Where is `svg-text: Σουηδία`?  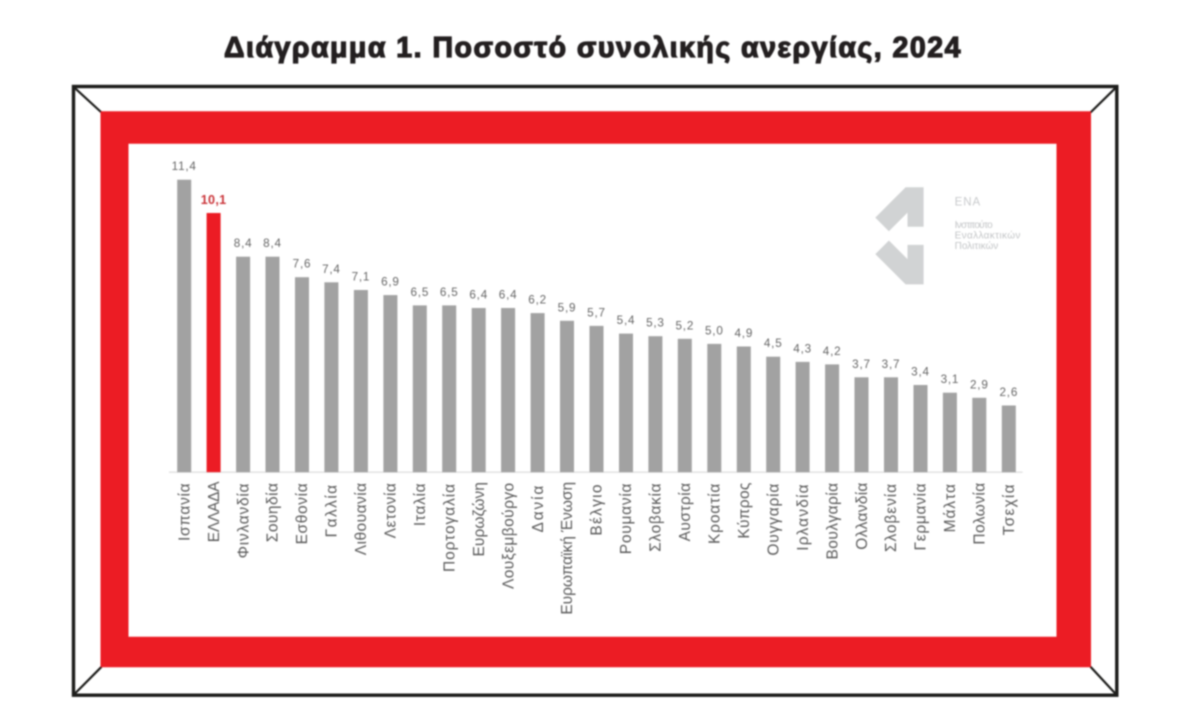
svg-text: Σουηδία is located at coordinates (273, 512).